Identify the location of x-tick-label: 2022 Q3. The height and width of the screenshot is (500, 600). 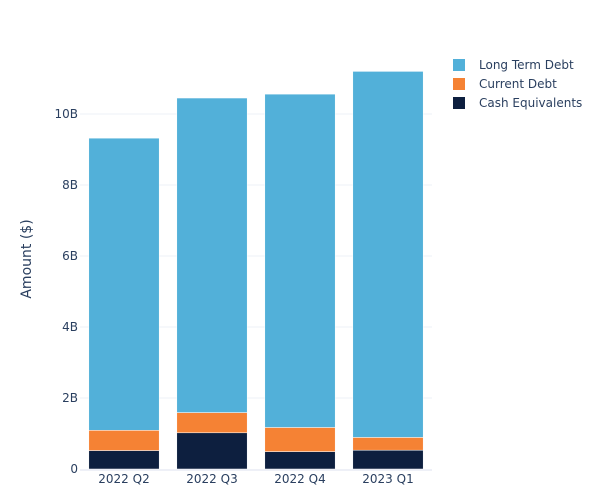
(211, 479).